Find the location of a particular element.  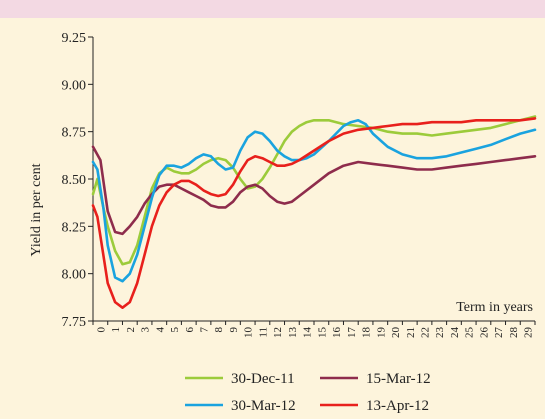

x-tick-label: 10 is located at coordinates (249, 333).